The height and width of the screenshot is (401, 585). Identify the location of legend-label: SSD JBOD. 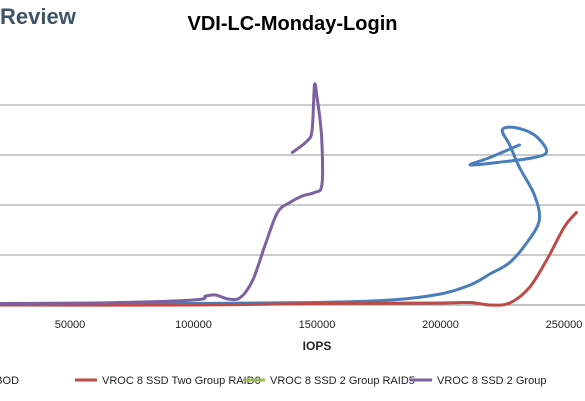
(9, 381).